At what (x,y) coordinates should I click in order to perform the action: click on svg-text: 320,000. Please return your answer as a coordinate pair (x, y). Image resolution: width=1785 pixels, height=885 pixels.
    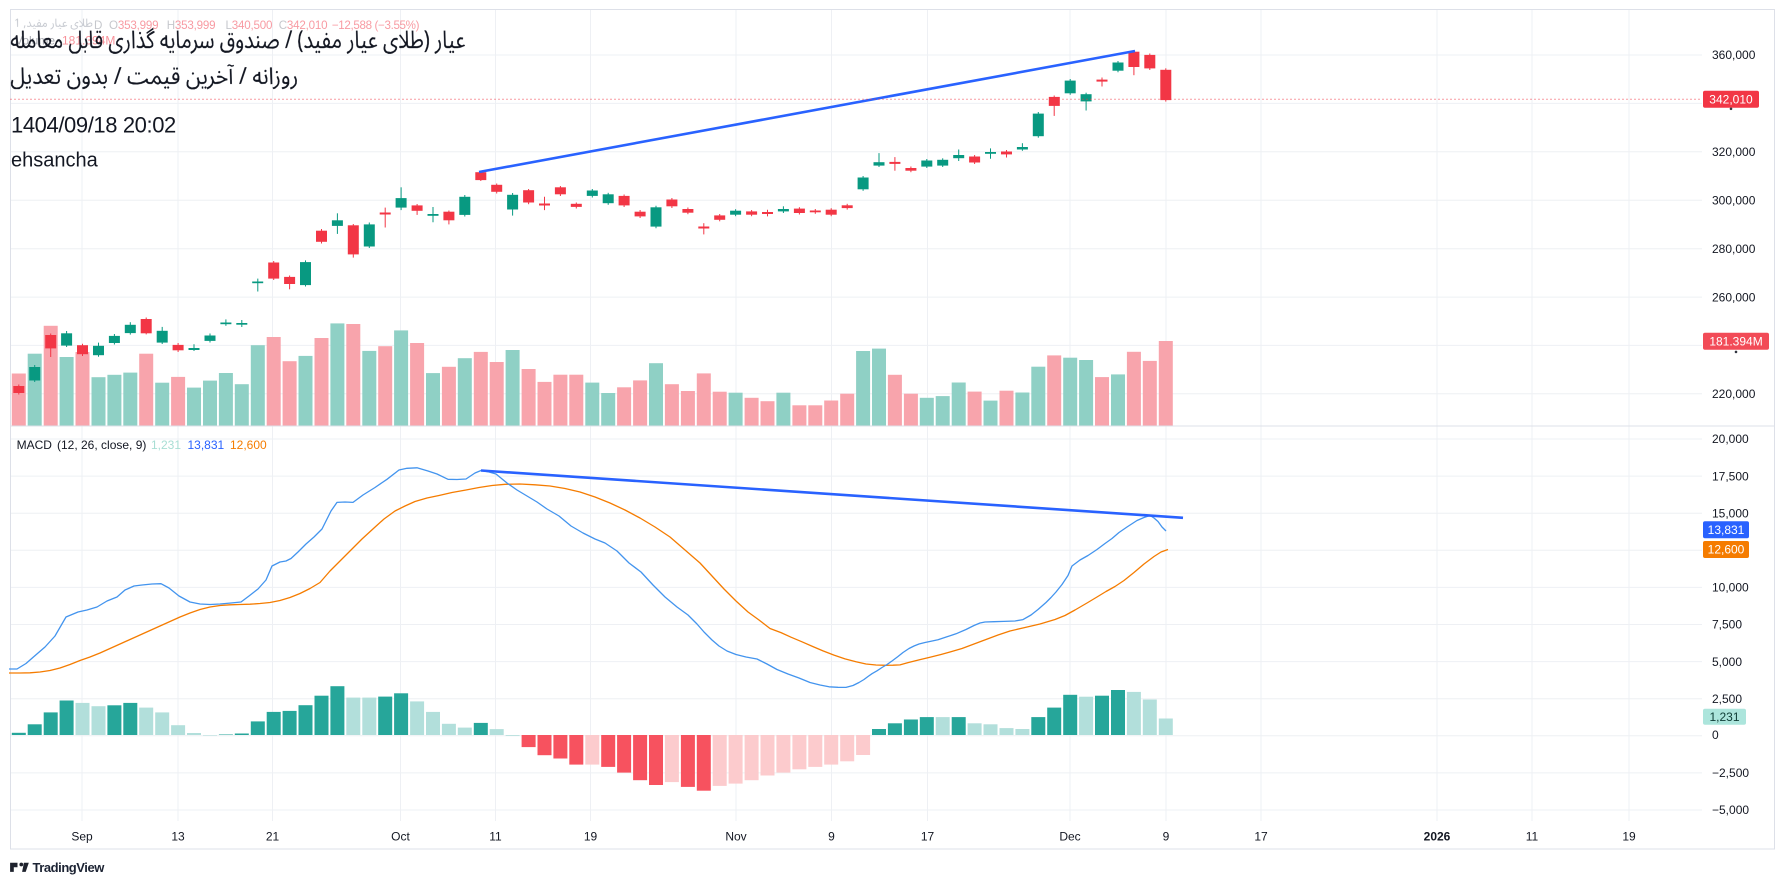
    Looking at the image, I should click on (1734, 152).